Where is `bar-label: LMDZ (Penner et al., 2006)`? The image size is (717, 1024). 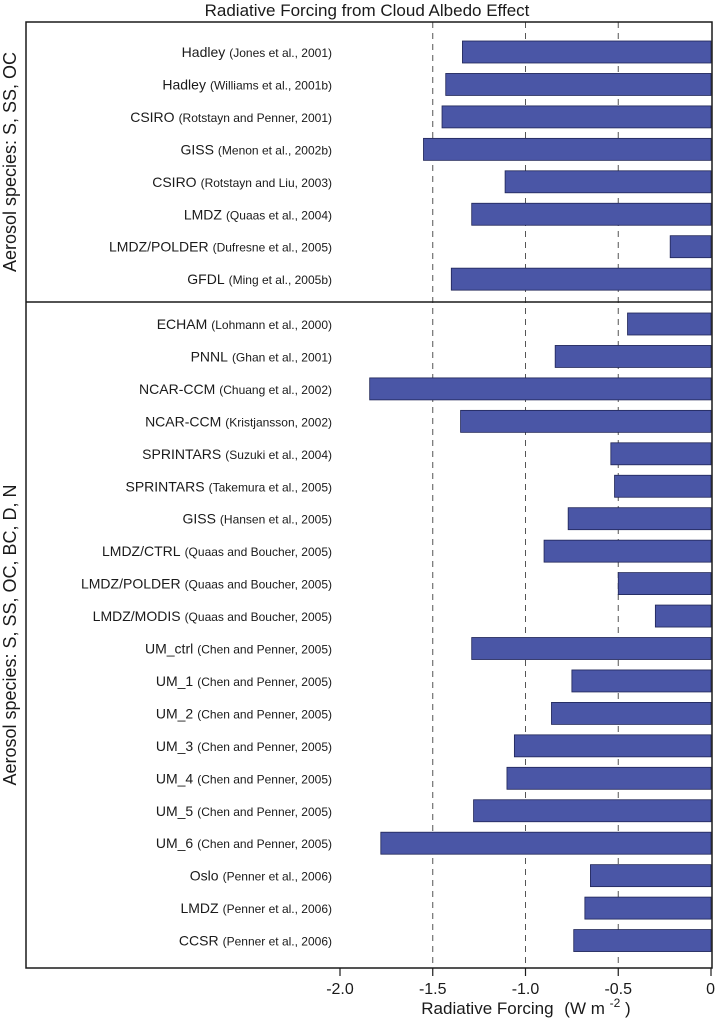 bar-label: LMDZ (Penner et al., 2006) is located at coordinates (256, 908).